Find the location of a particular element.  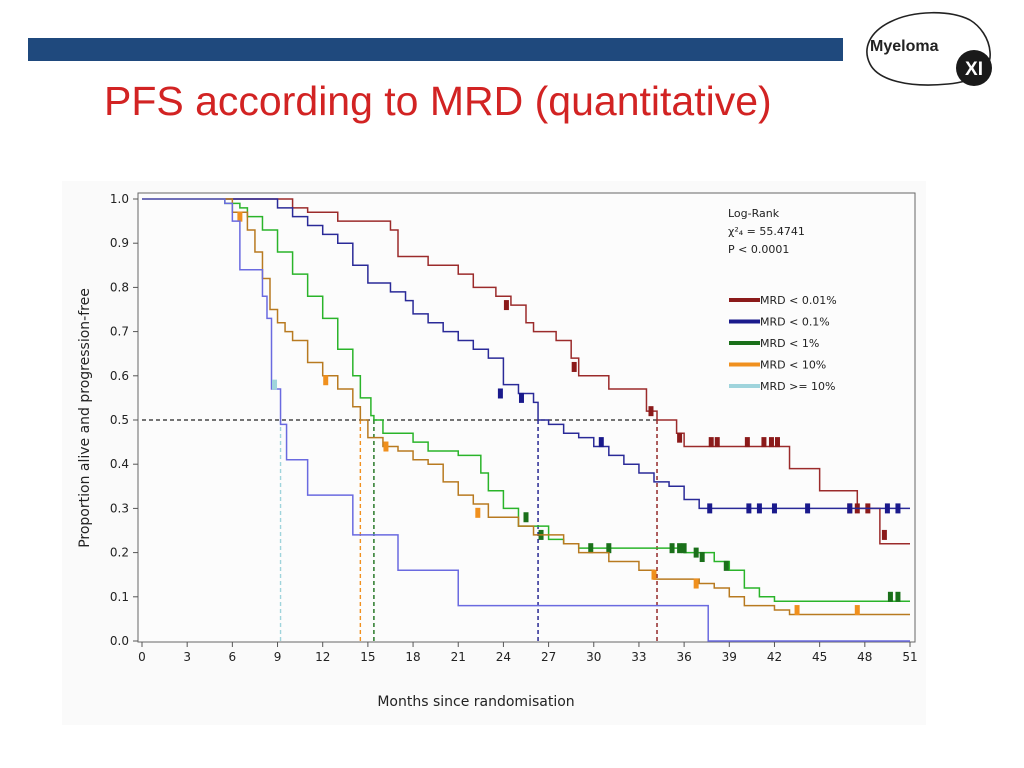

legend-label: MRD >= 10% is located at coordinates (797, 386).